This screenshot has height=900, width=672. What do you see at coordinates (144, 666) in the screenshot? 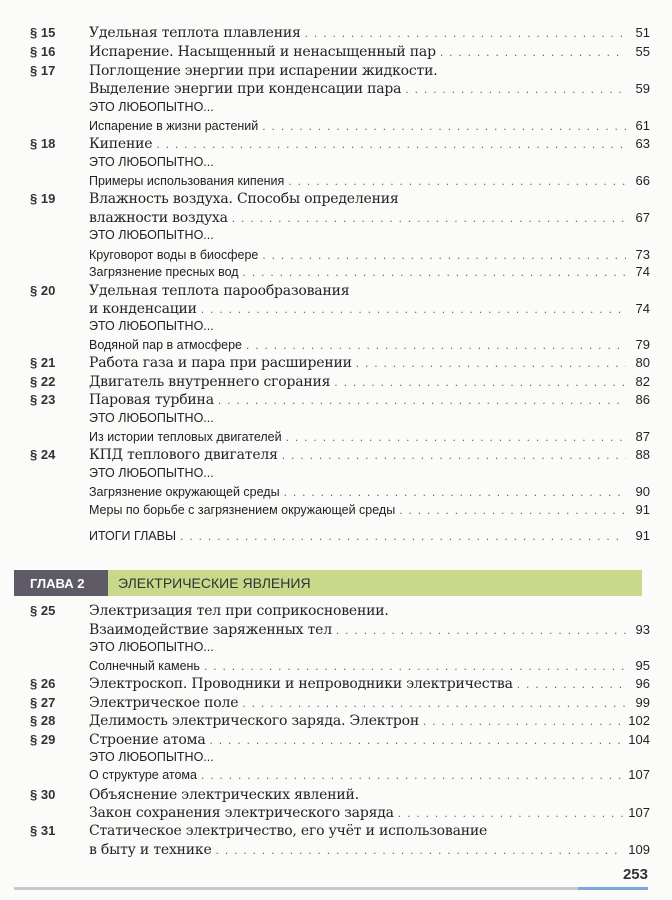
I see `entry-title: Солнечный камень` at bounding box center [144, 666].